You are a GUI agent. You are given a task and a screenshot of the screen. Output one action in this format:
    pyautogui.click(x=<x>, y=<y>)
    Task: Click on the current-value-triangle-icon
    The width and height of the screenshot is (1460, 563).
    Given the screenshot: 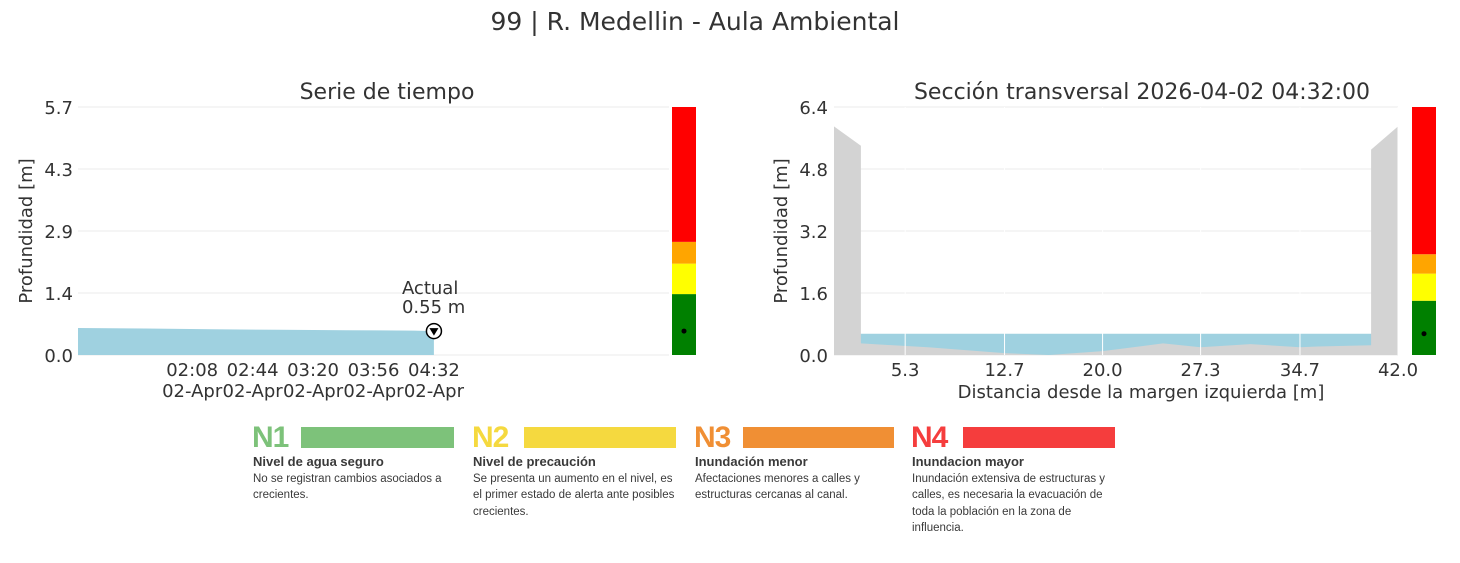 What is the action you would take?
    pyautogui.click(x=434, y=332)
    